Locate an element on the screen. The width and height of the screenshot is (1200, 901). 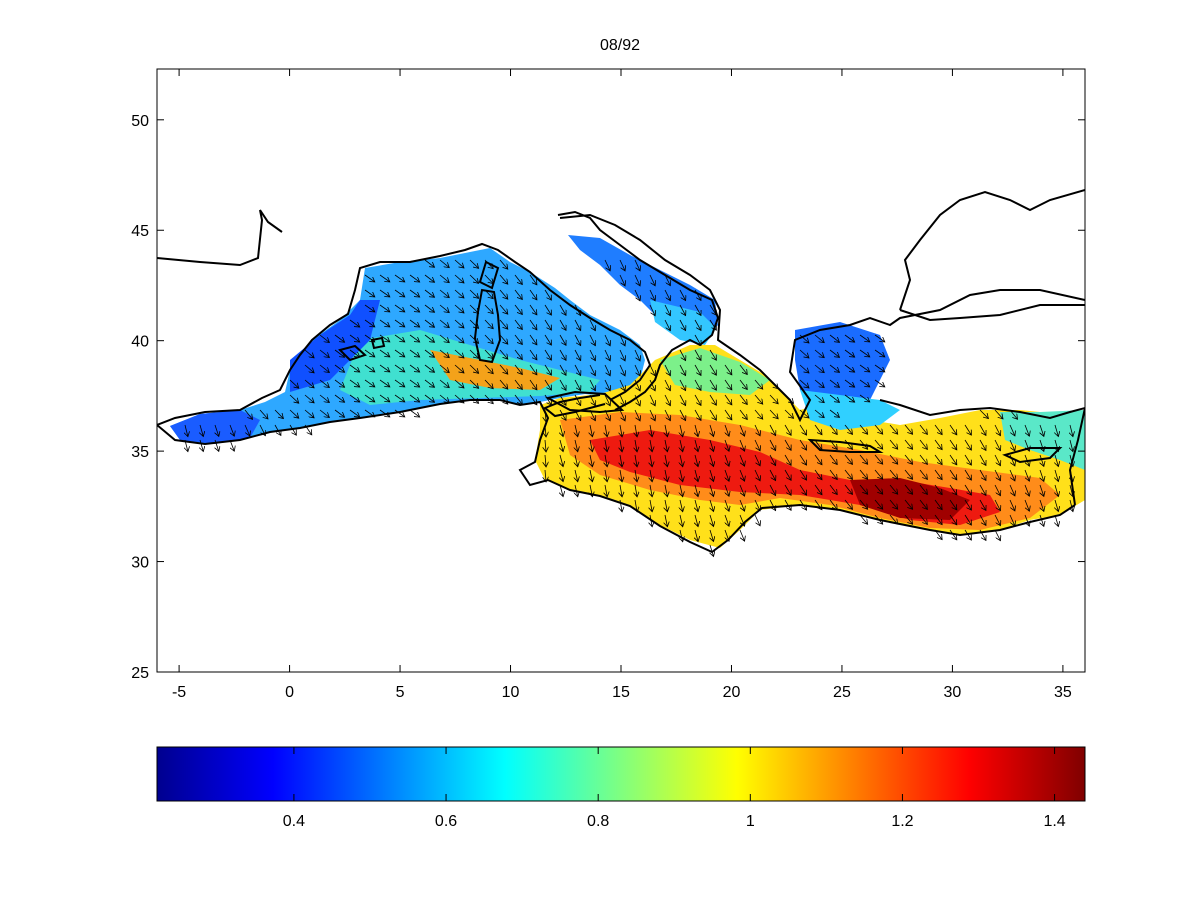
x-tick-label: 15 is located at coordinates (621, 692).